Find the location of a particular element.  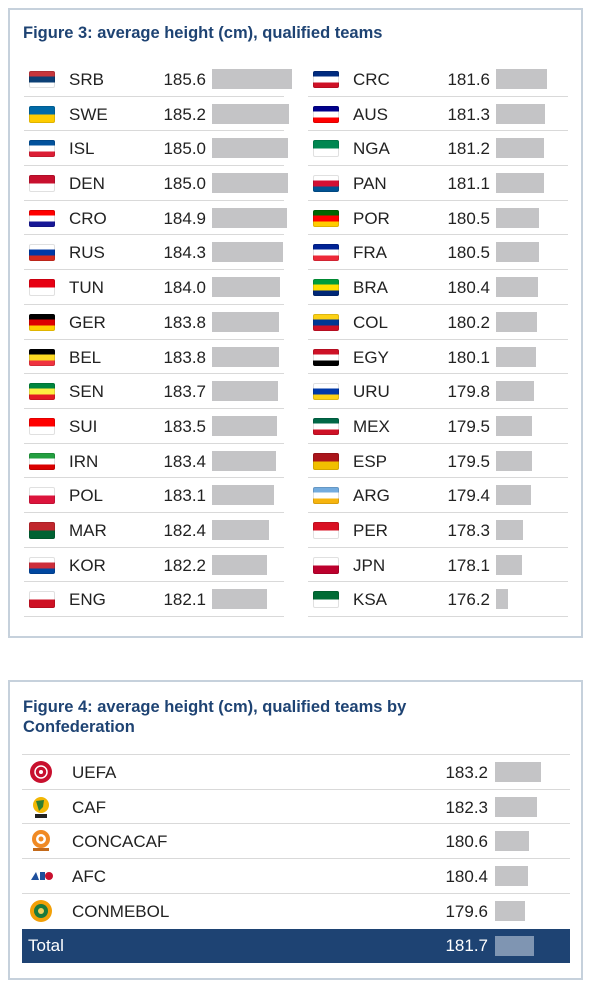

team-height-label: 183.8 is located at coordinates (184, 322).